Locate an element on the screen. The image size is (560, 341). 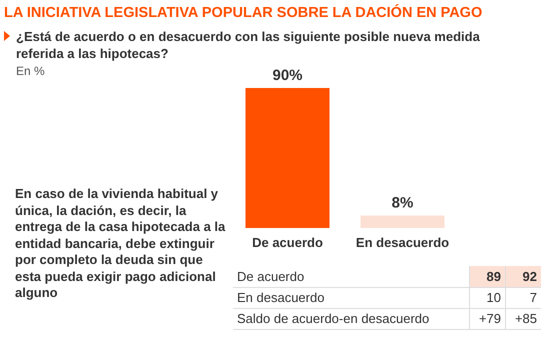
text: En % is located at coordinates (30, 71).